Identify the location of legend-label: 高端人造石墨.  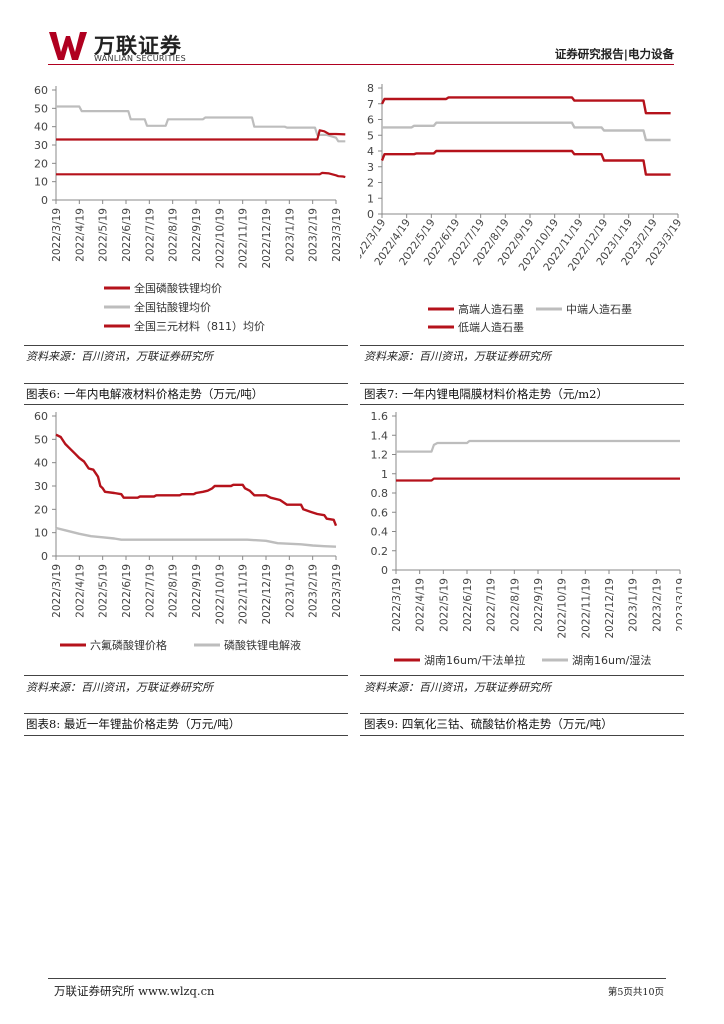
(491, 309).